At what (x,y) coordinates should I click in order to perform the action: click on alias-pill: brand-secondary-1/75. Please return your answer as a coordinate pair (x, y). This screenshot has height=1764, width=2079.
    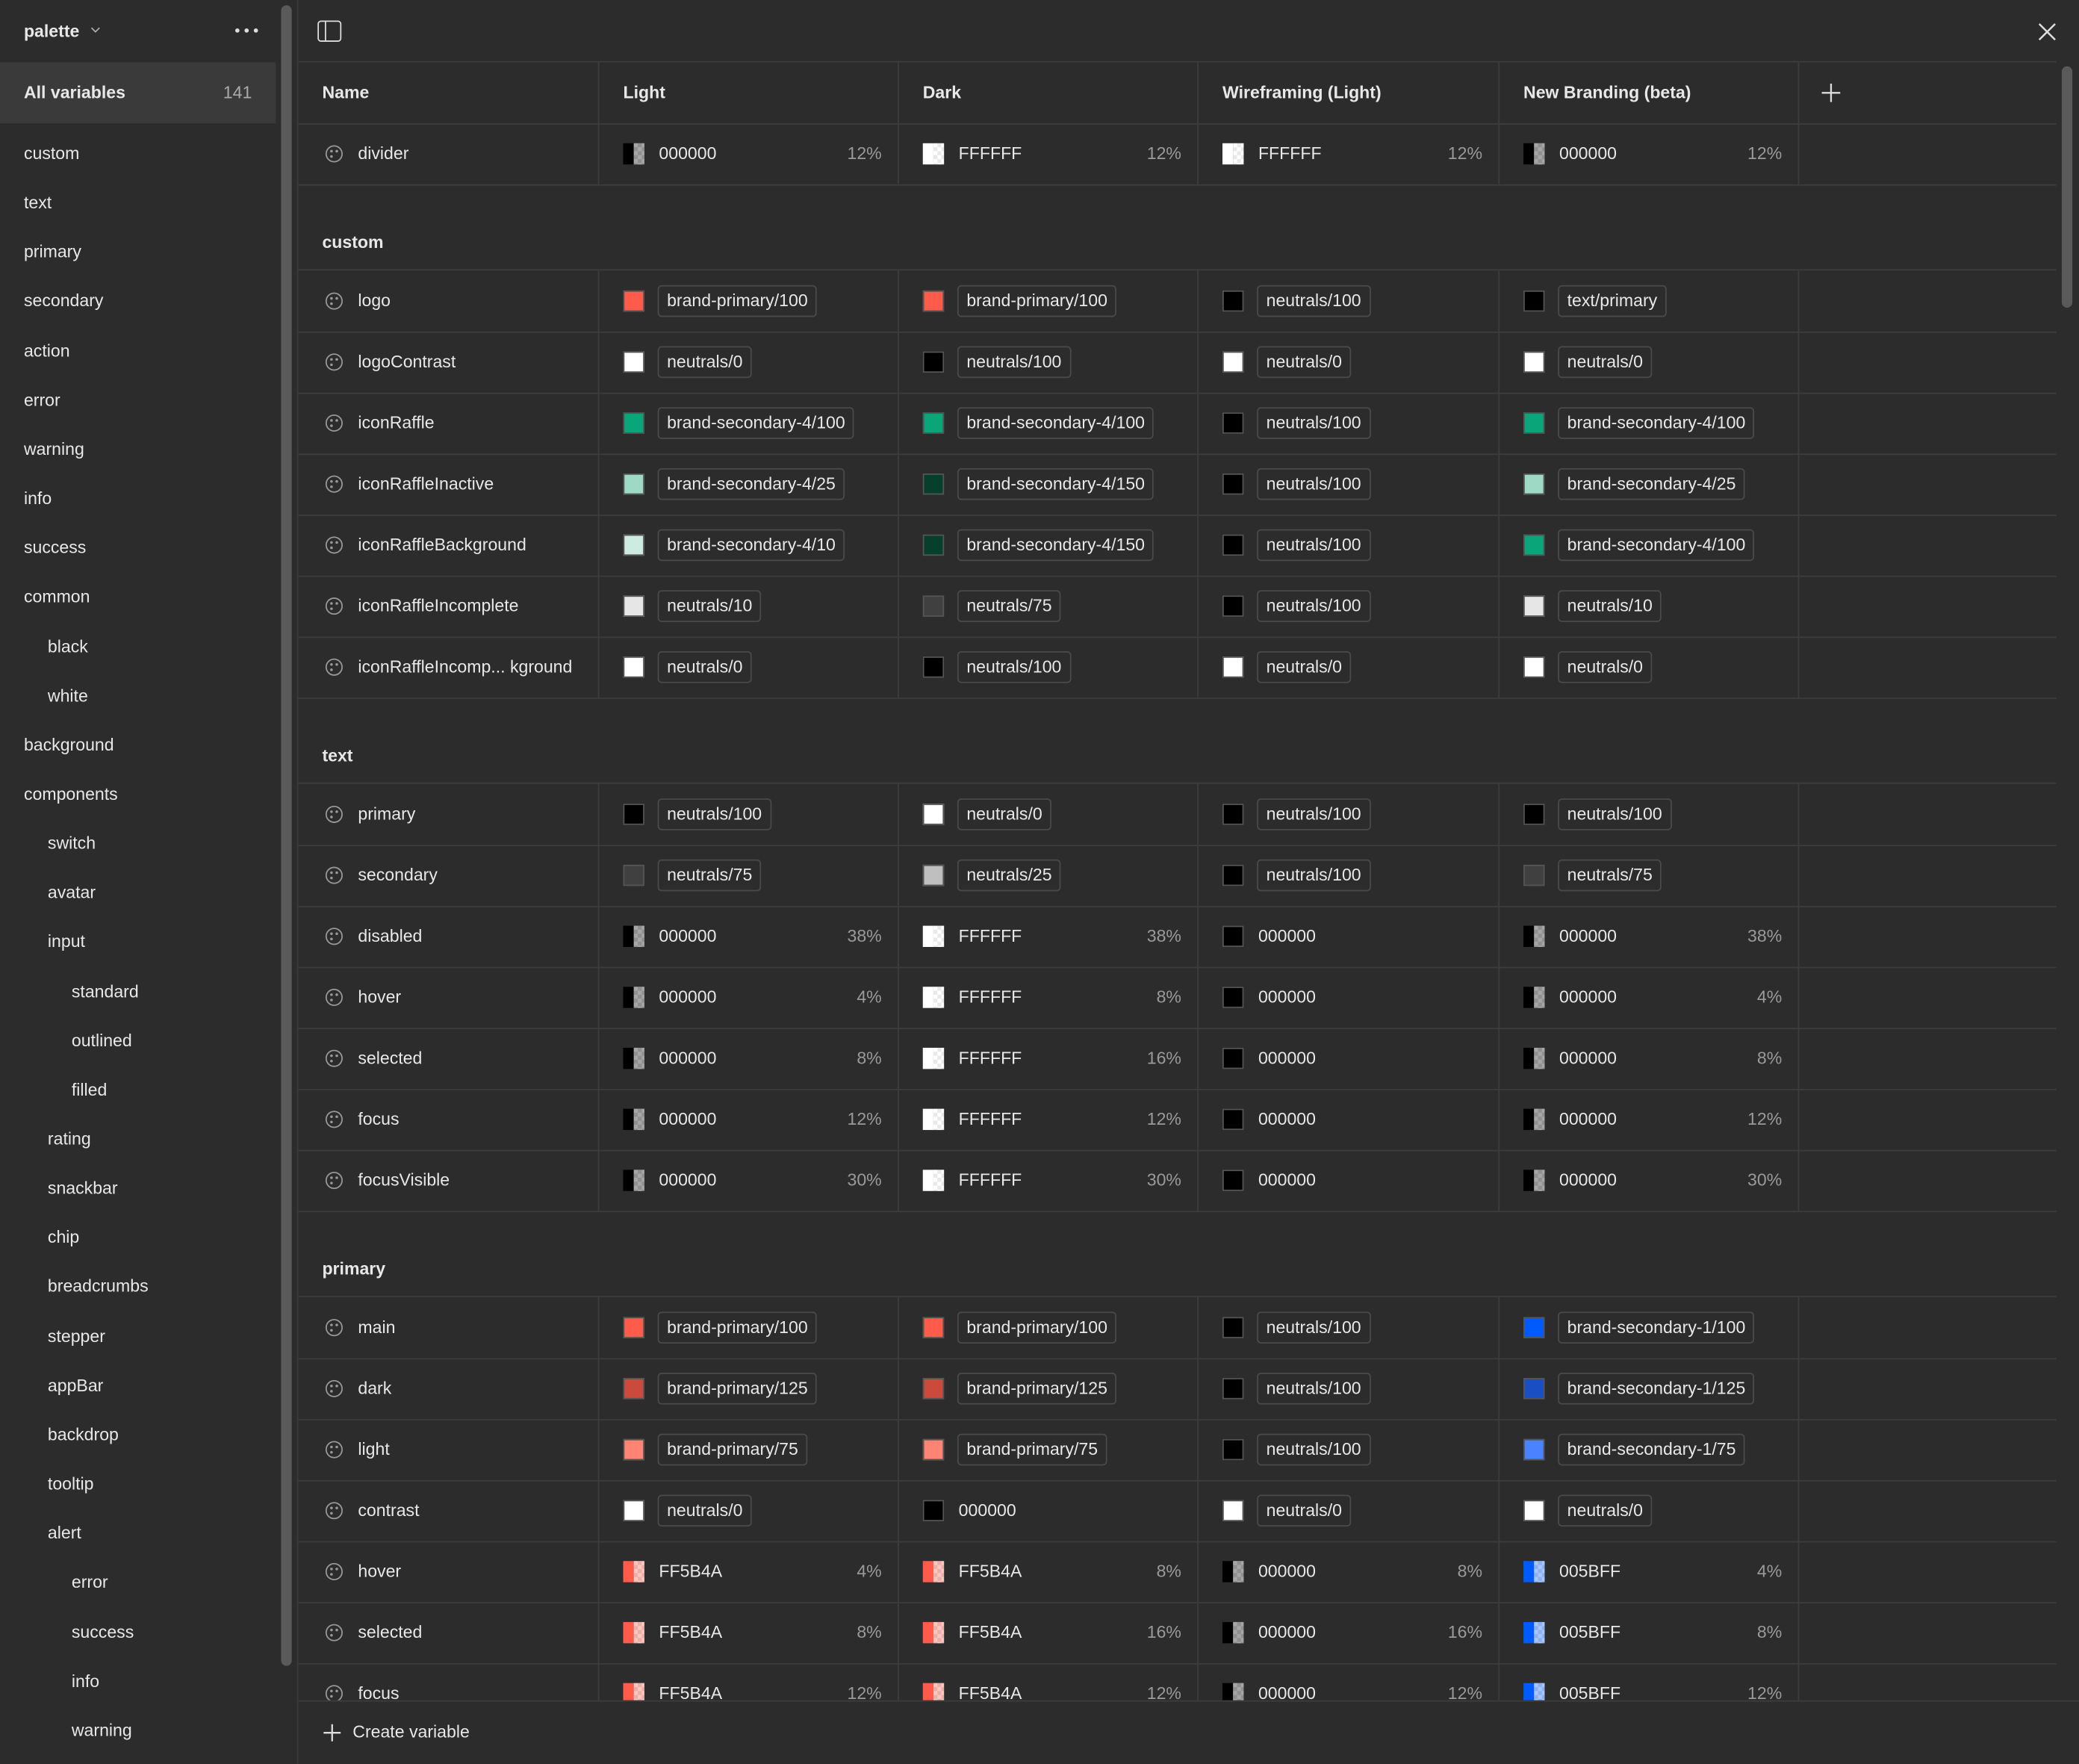
    Looking at the image, I should click on (1652, 1449).